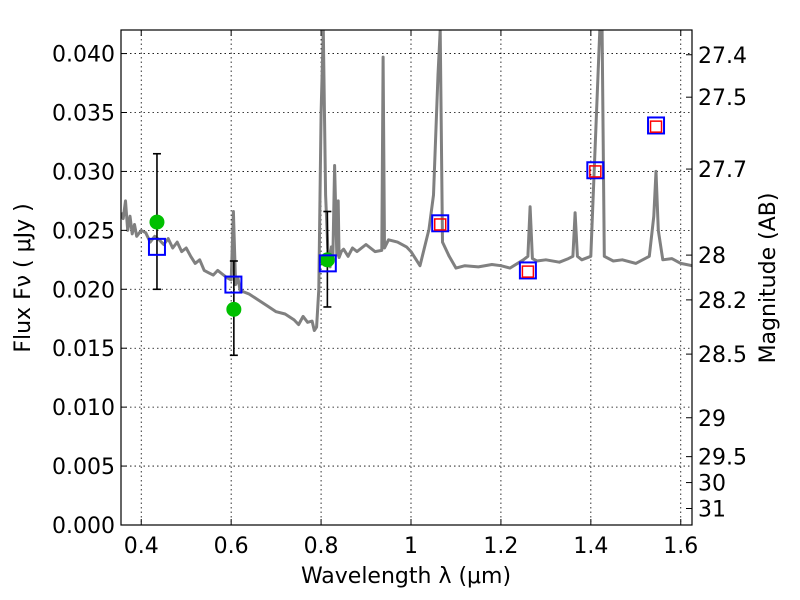  What do you see at coordinates (83, 172) in the screenshot?
I see `y-tick-label: 0.030` at bounding box center [83, 172].